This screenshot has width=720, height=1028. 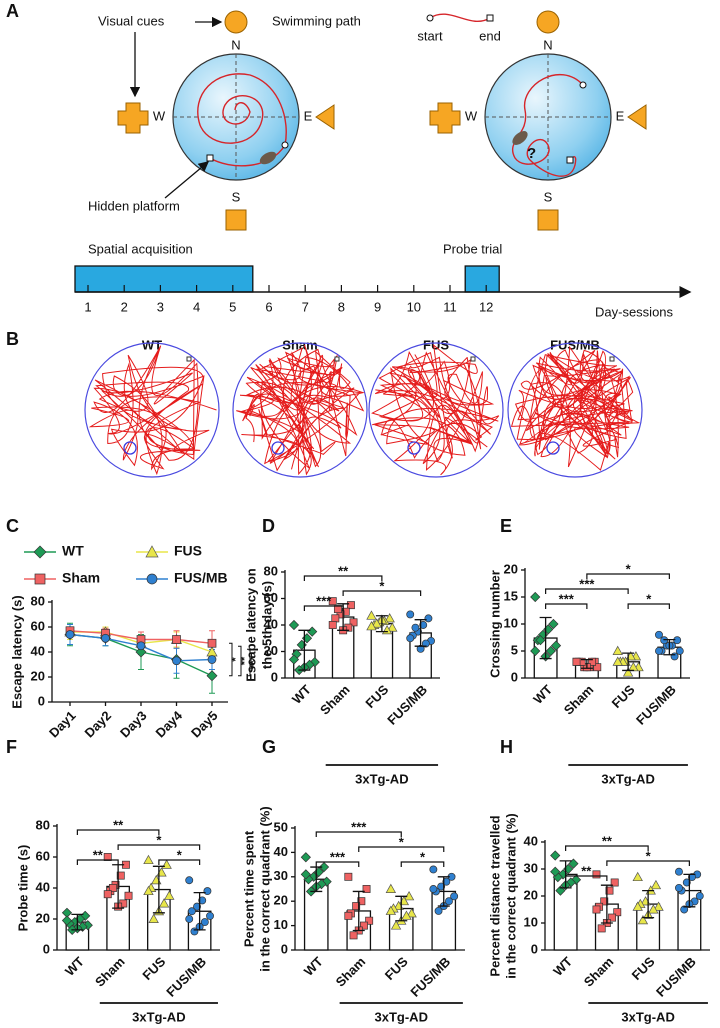 What do you see at coordinates (140, 248) in the screenshot?
I see `label: Spatial acquisition` at bounding box center [140, 248].